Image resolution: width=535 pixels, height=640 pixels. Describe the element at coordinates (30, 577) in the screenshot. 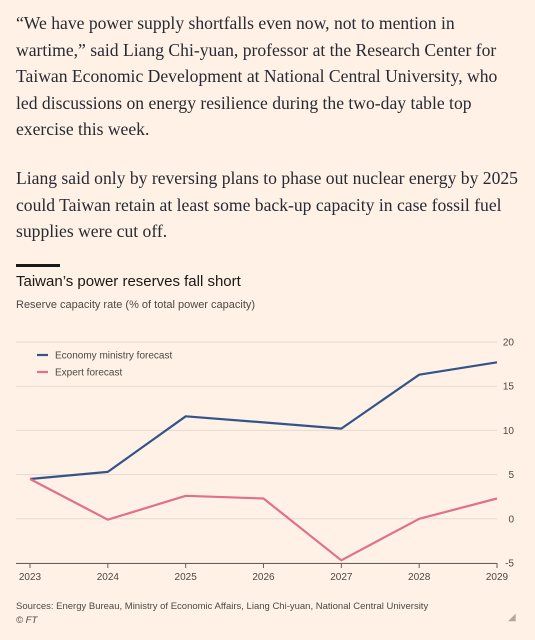

I see `x-tick-label: 2023` at that location.